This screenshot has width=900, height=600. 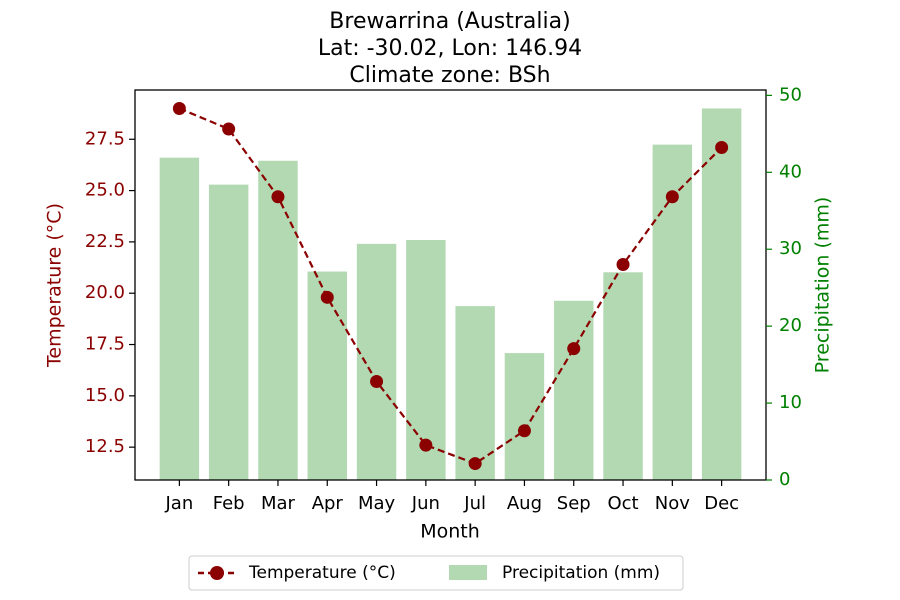 I want to click on x-tick-label-jun: Jun, so click(x=425, y=503).